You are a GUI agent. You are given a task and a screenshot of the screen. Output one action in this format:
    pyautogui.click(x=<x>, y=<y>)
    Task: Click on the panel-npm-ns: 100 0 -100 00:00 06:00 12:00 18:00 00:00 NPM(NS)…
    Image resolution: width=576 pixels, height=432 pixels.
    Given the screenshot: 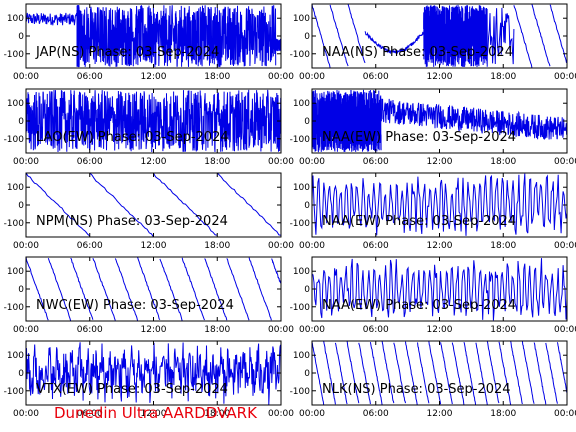 What is the action you would take?
    pyautogui.click(x=149, y=211)
    